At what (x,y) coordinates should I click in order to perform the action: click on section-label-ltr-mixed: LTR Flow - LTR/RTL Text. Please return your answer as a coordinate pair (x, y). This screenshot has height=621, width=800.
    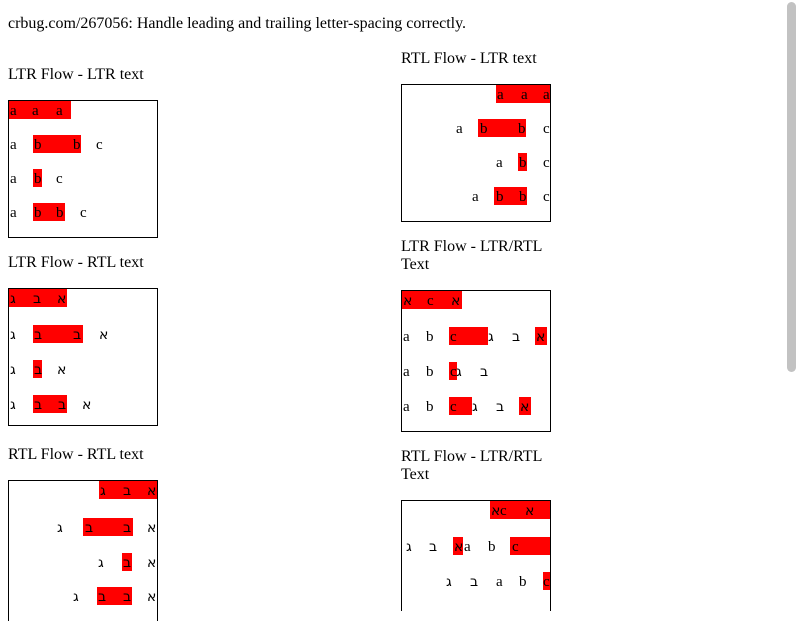
    Looking at the image, I should click on (471, 255).